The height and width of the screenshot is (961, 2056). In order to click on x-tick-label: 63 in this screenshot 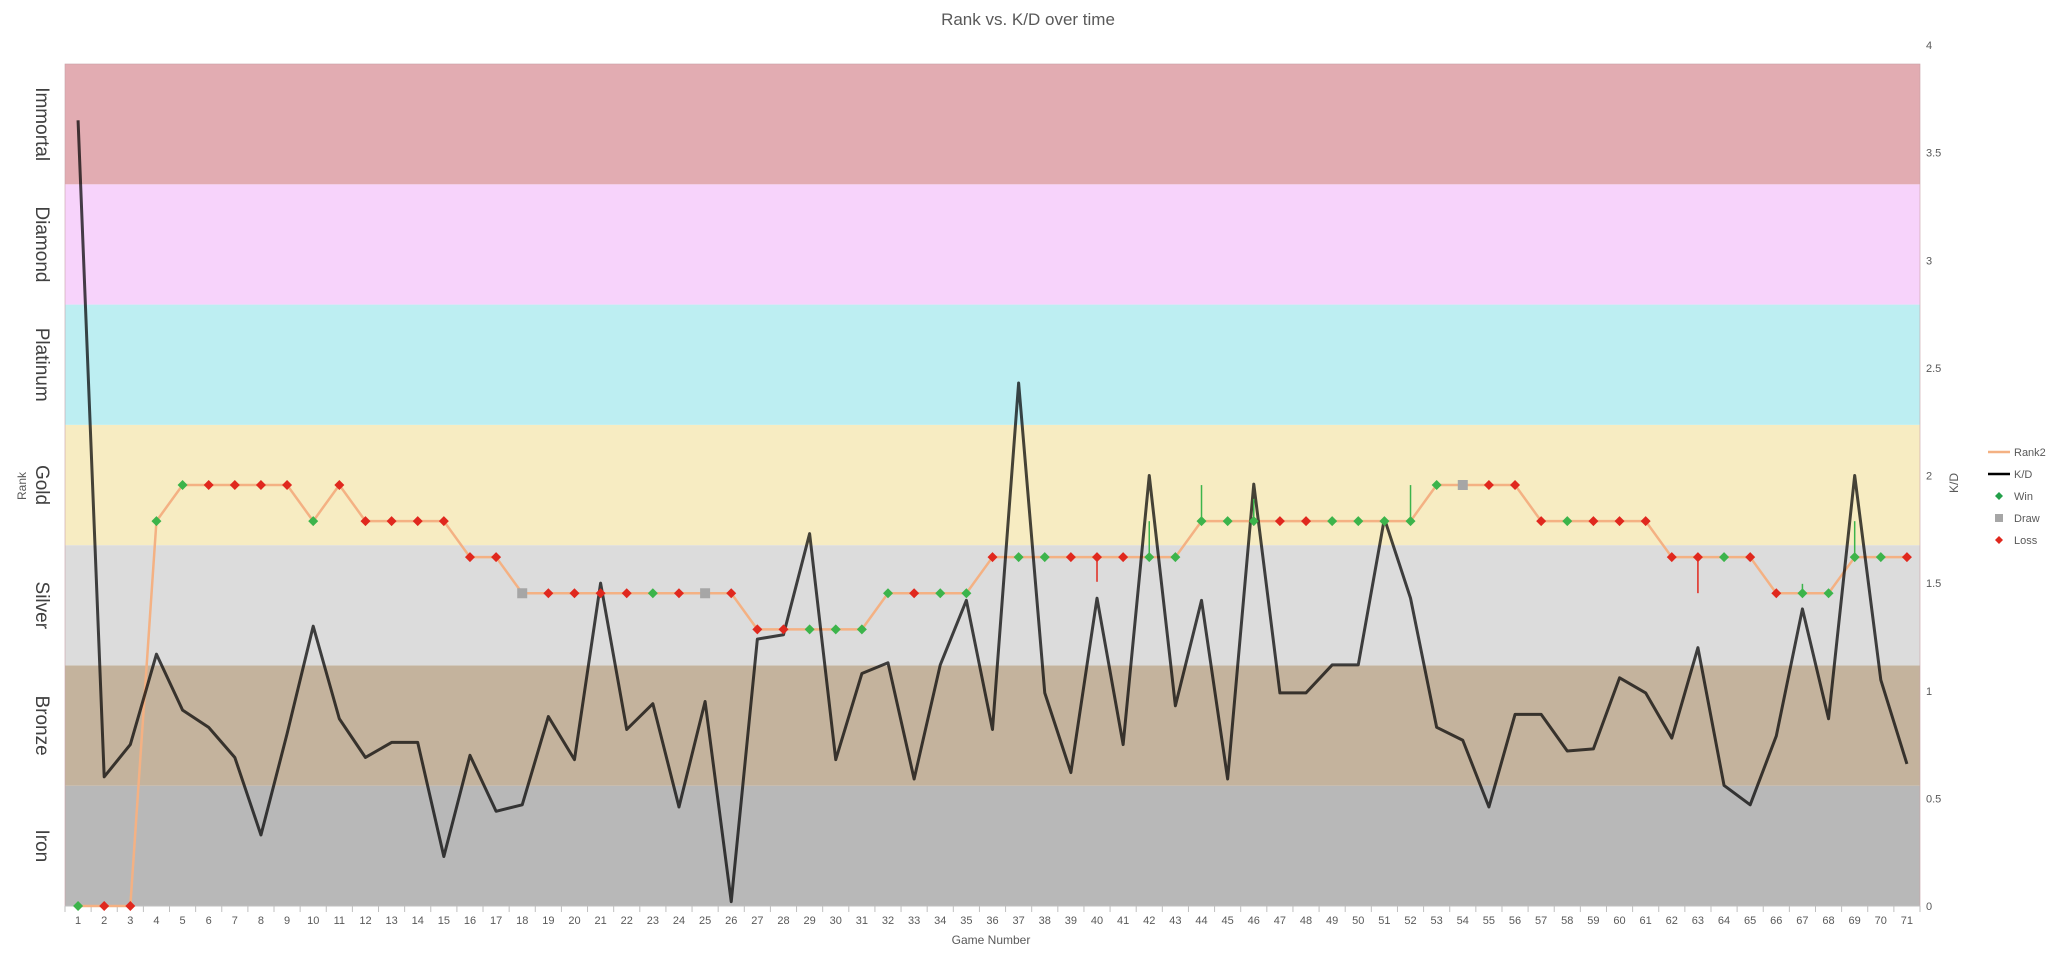, I will do `click(1698, 921)`.